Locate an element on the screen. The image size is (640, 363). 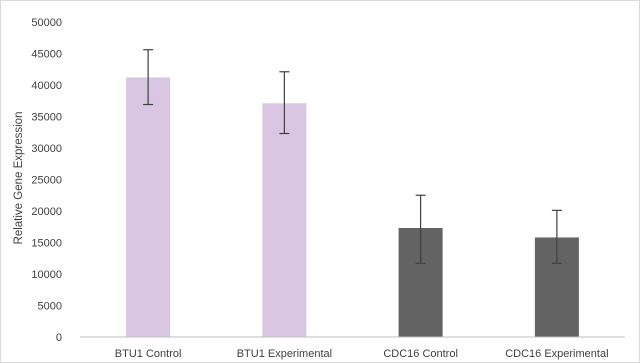
x-category-label: BTU1 Experimental is located at coordinates (284, 354).